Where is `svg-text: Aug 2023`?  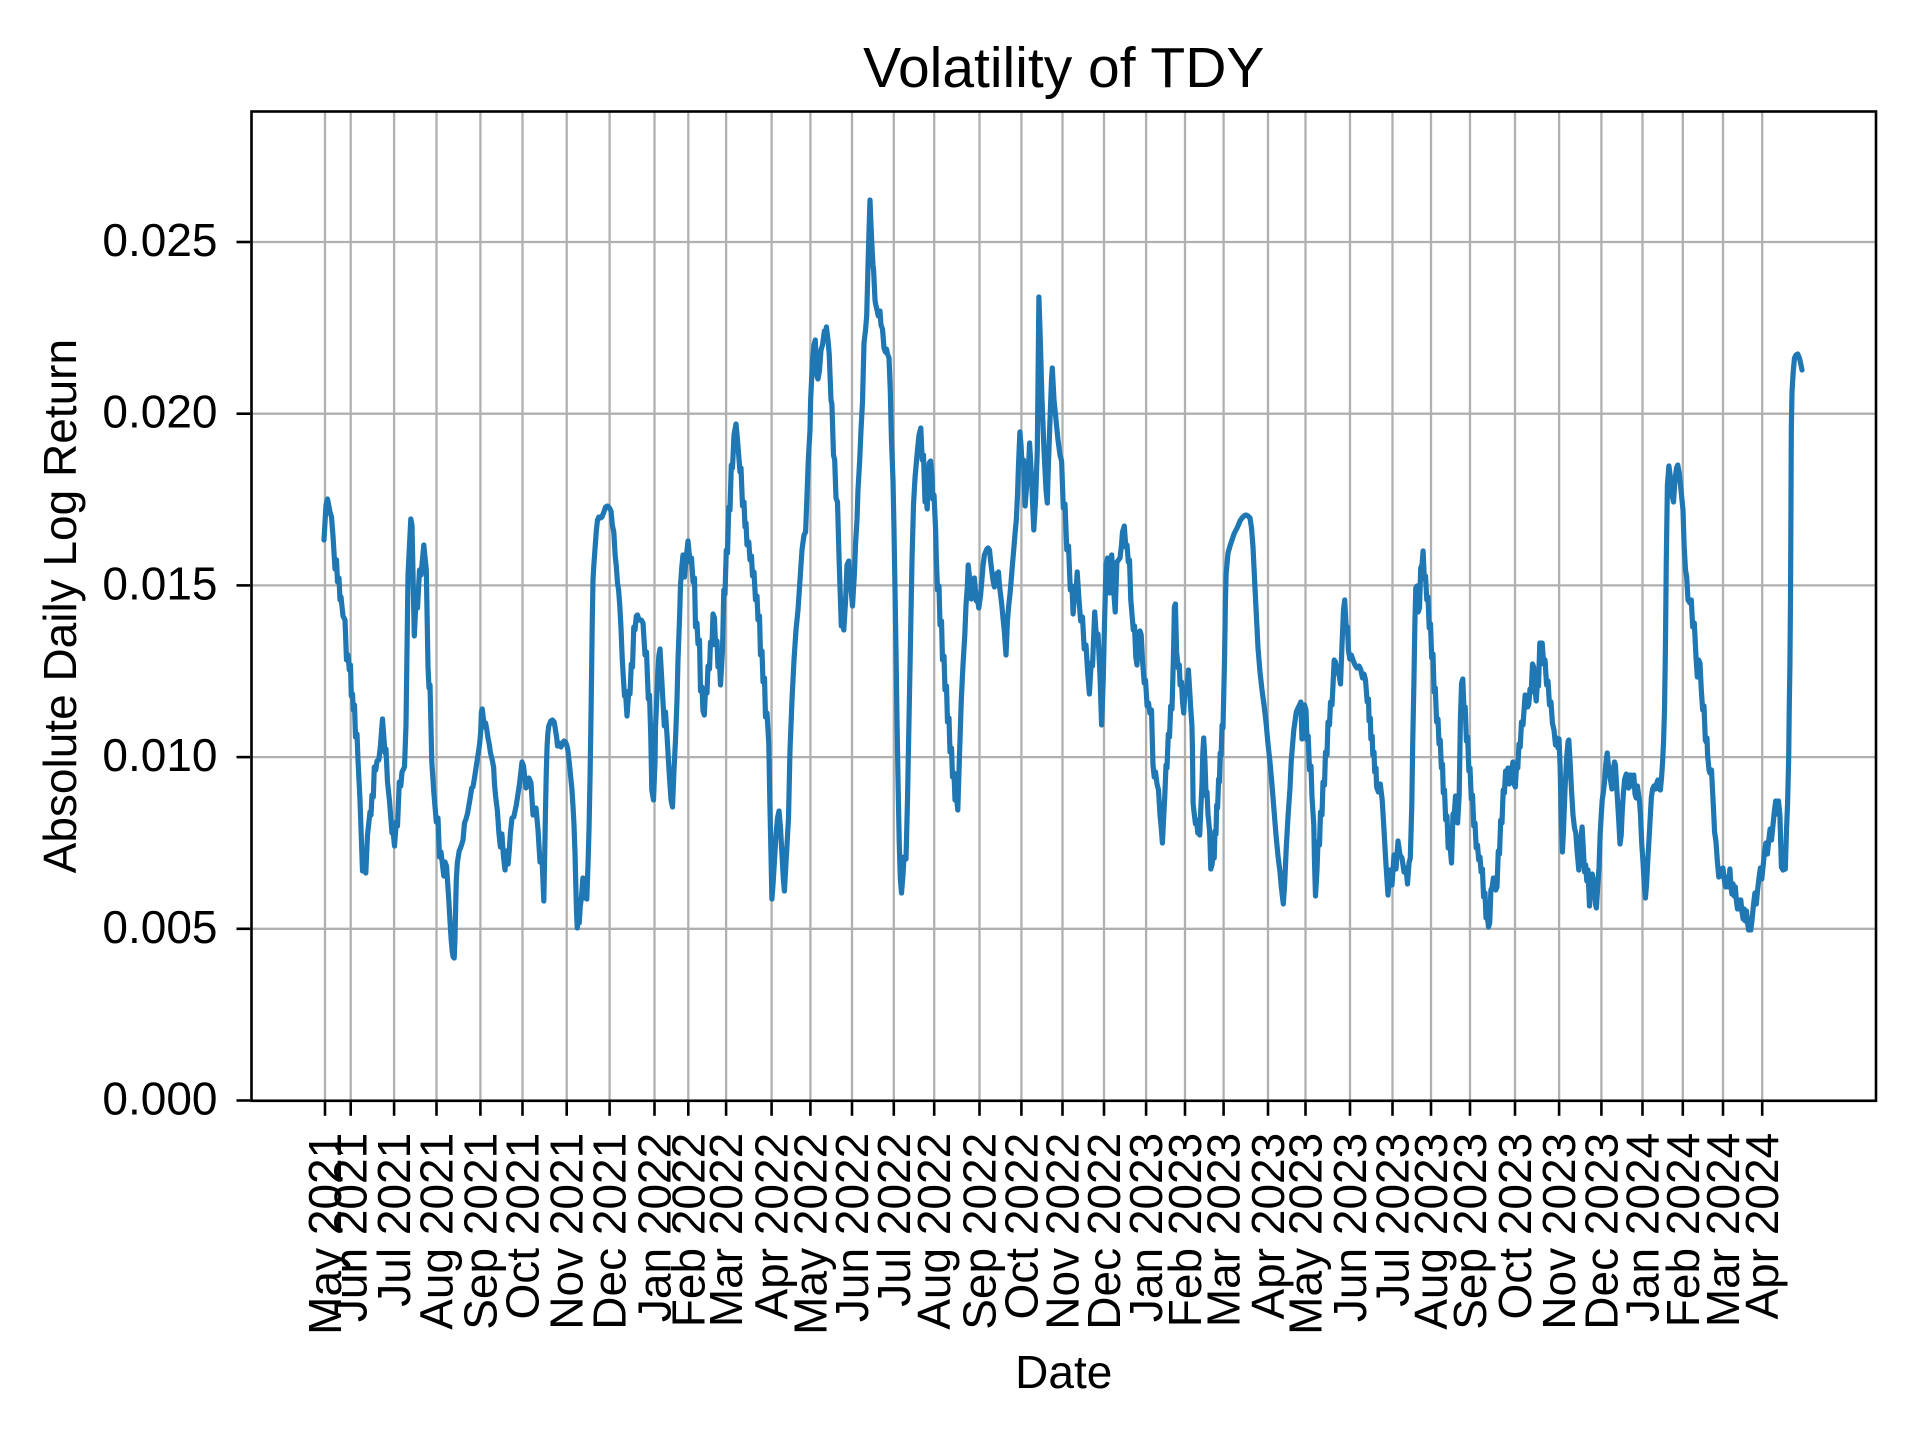 svg-text: Aug 2023 is located at coordinates (1431, 1231).